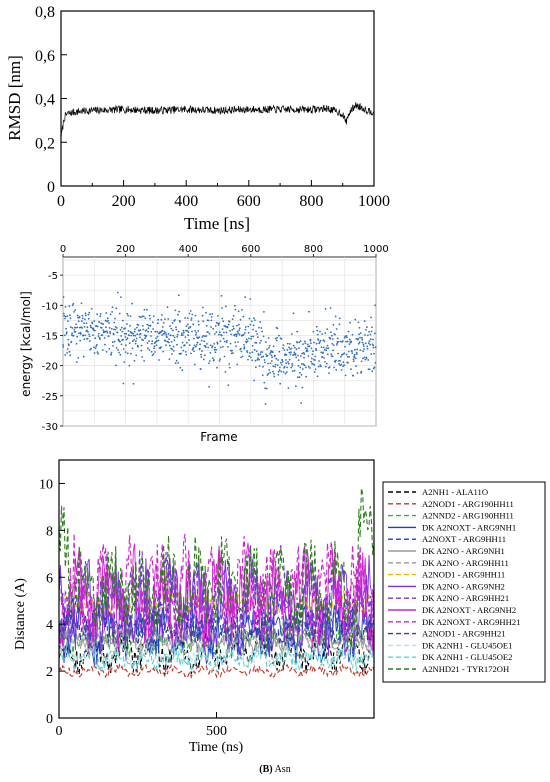 The height and width of the screenshot is (782, 550). I want to click on energy-x-tick-label: 200, so click(125, 249).